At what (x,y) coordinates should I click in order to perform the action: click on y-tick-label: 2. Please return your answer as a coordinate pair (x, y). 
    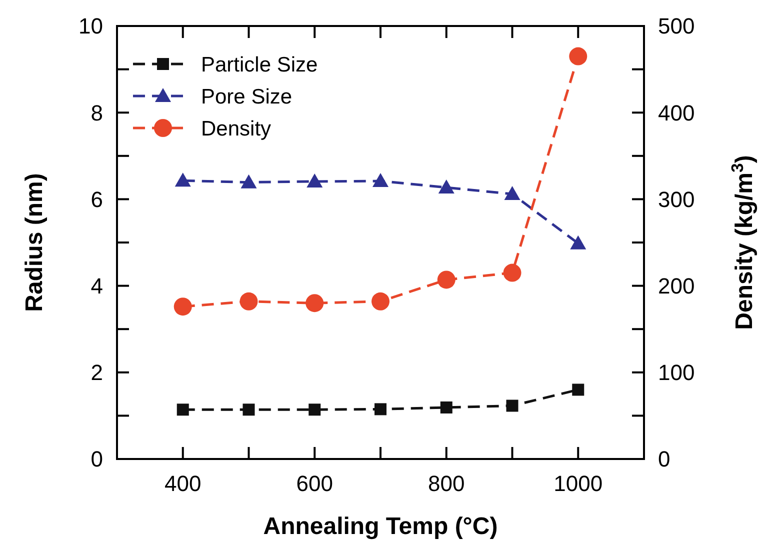
    Looking at the image, I should click on (96, 373).